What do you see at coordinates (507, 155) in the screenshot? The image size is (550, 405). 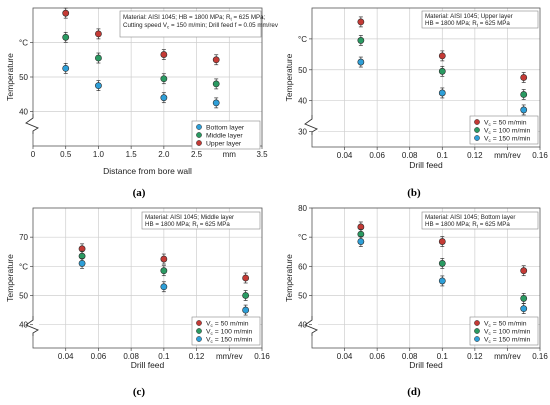 I see `x-tick-label: mm/rev` at bounding box center [507, 155].